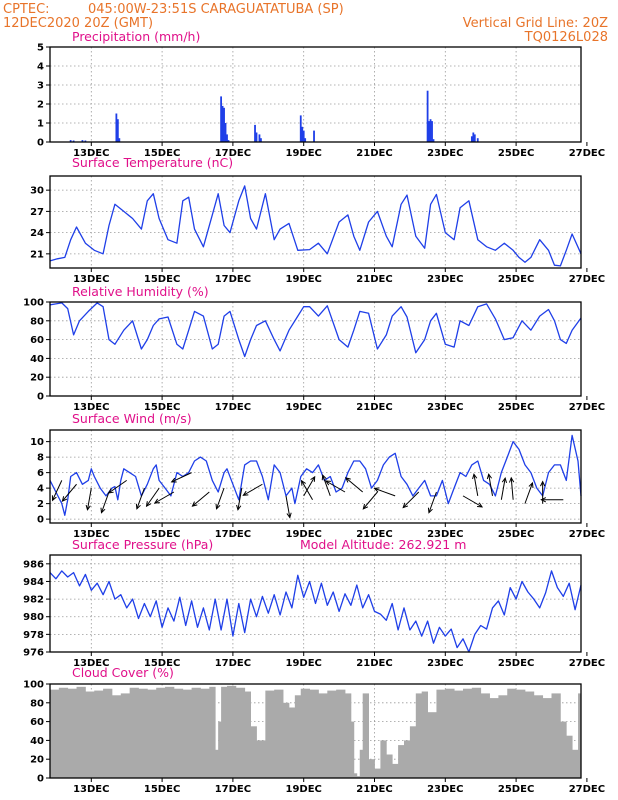 This screenshot has height=800, width=618. I want to click on pressure-xtick-label: 19DEC, so click(304, 663).